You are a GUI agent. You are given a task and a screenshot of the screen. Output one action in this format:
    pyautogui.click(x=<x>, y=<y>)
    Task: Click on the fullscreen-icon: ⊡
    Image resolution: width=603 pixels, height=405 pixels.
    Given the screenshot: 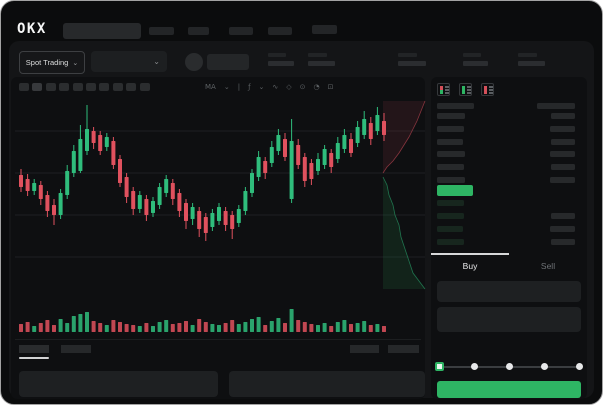 What is the action you would take?
    pyautogui.click(x=330, y=87)
    